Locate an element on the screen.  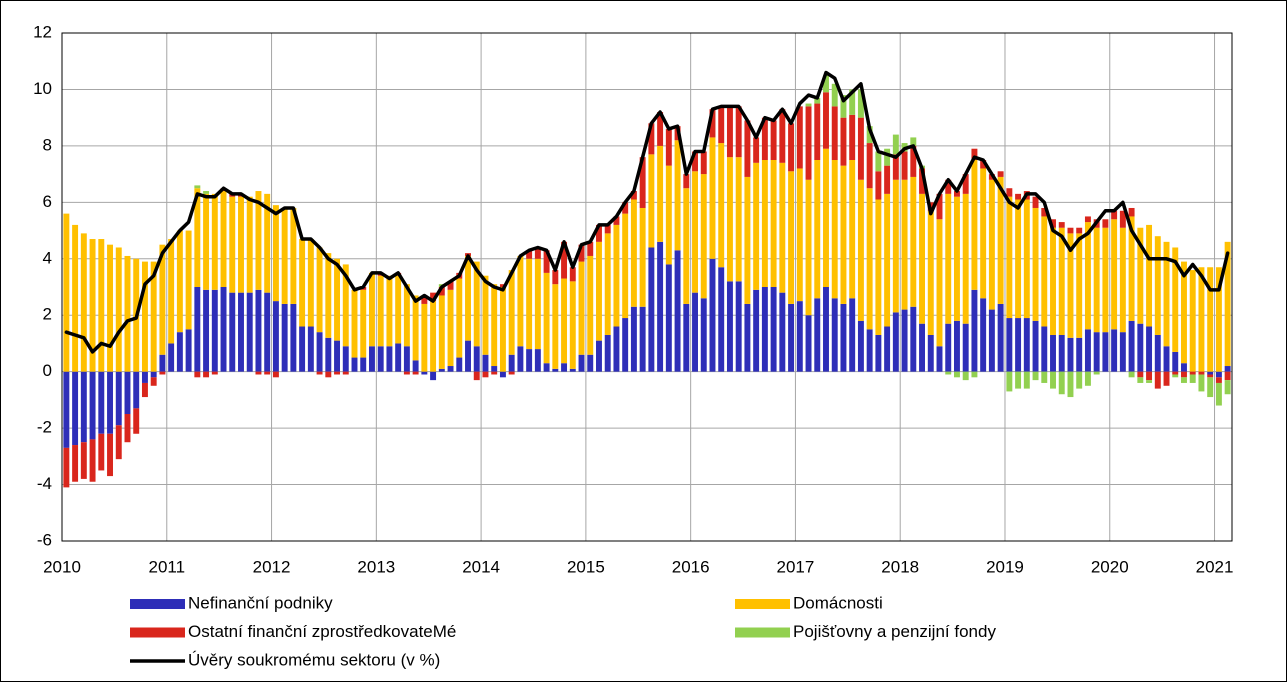
y-tick-label: 2 is located at coordinates (47, 314).